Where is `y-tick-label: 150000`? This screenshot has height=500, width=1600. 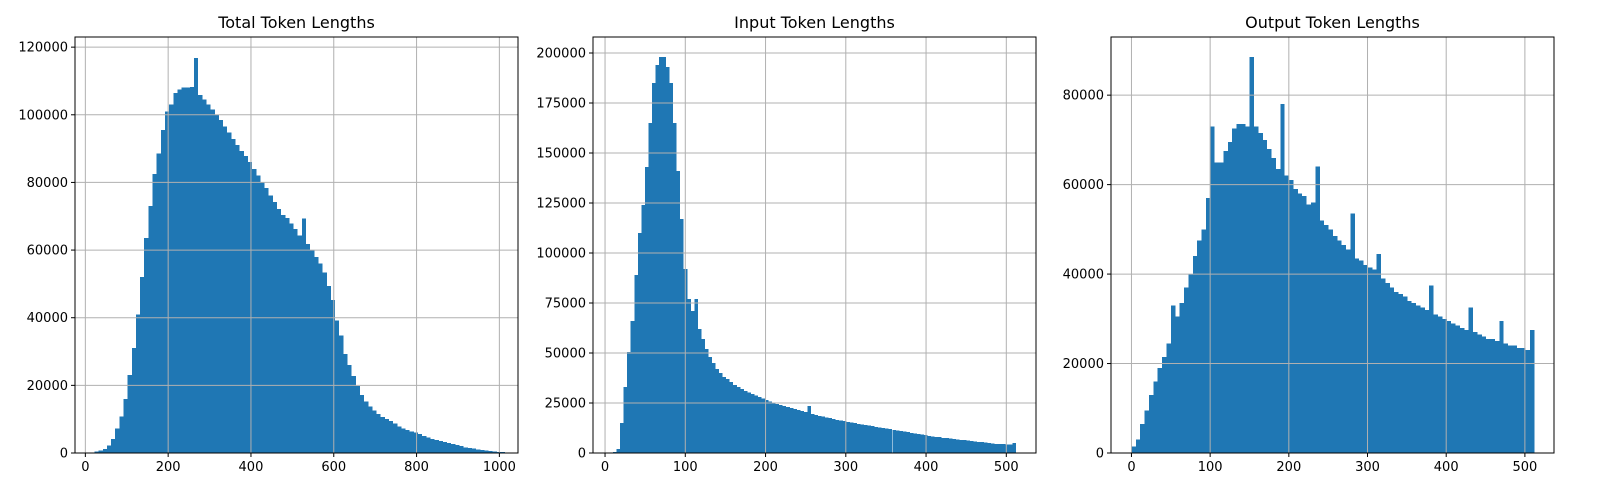
y-tick-label: 150000 is located at coordinates (561, 154).